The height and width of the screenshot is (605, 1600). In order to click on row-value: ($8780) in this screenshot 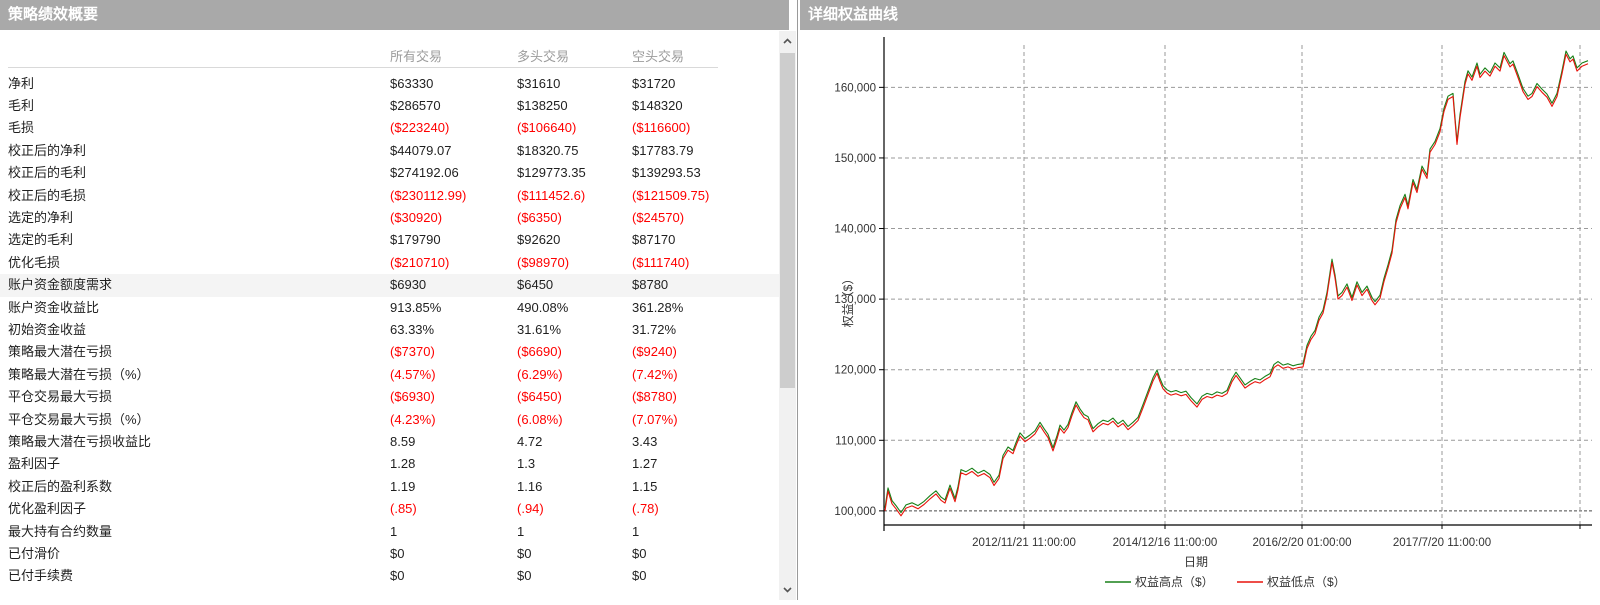, I will do `click(654, 397)`.